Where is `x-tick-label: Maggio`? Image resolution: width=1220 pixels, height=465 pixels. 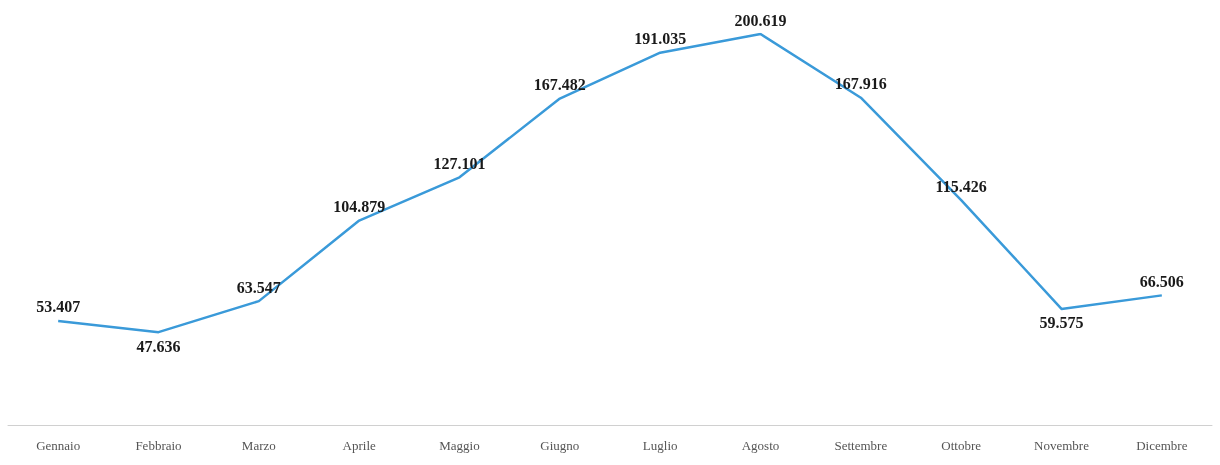 x-tick-label: Maggio is located at coordinates (459, 445).